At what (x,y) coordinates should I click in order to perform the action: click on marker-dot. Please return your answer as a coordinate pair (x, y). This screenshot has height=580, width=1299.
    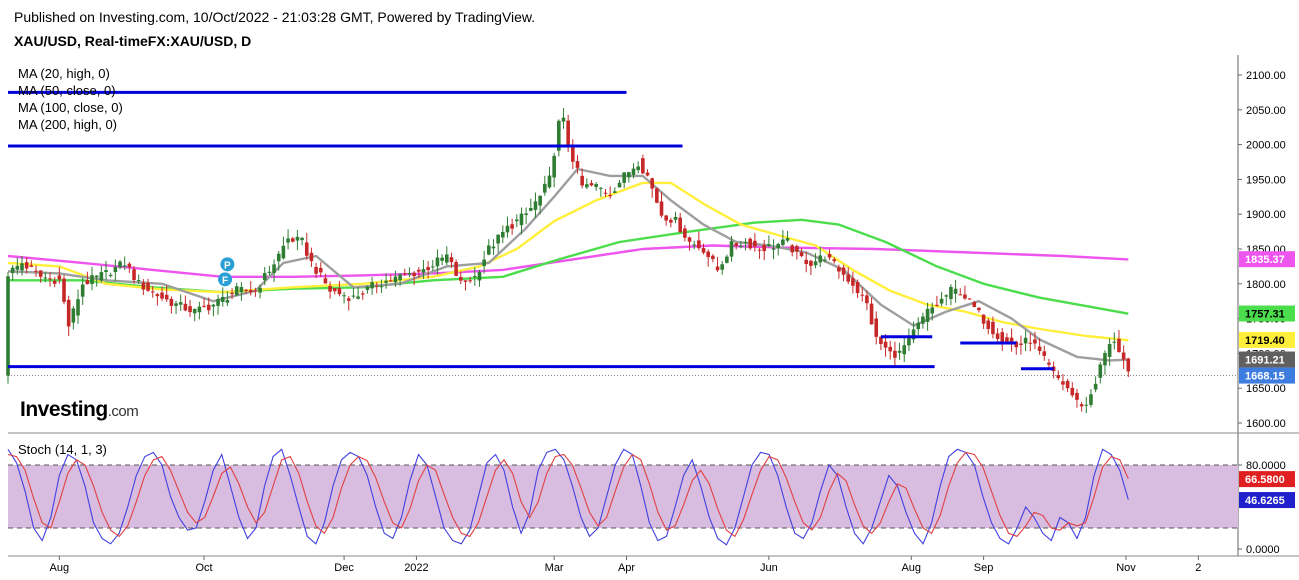
    Looking at the image, I should click on (227, 264).